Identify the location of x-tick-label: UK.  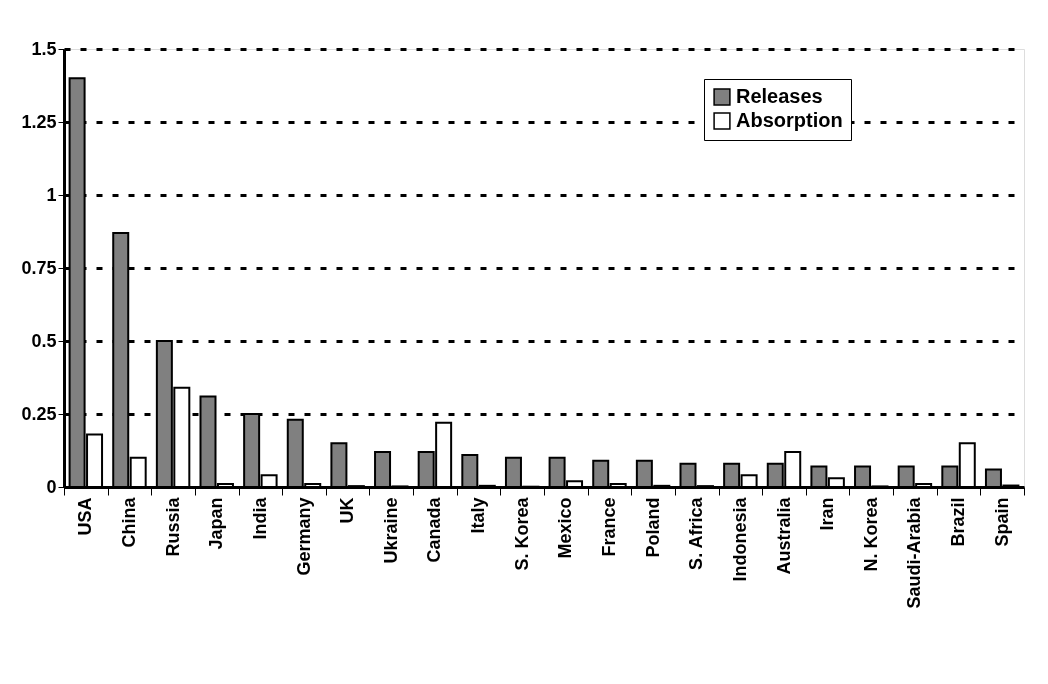
(347, 510).